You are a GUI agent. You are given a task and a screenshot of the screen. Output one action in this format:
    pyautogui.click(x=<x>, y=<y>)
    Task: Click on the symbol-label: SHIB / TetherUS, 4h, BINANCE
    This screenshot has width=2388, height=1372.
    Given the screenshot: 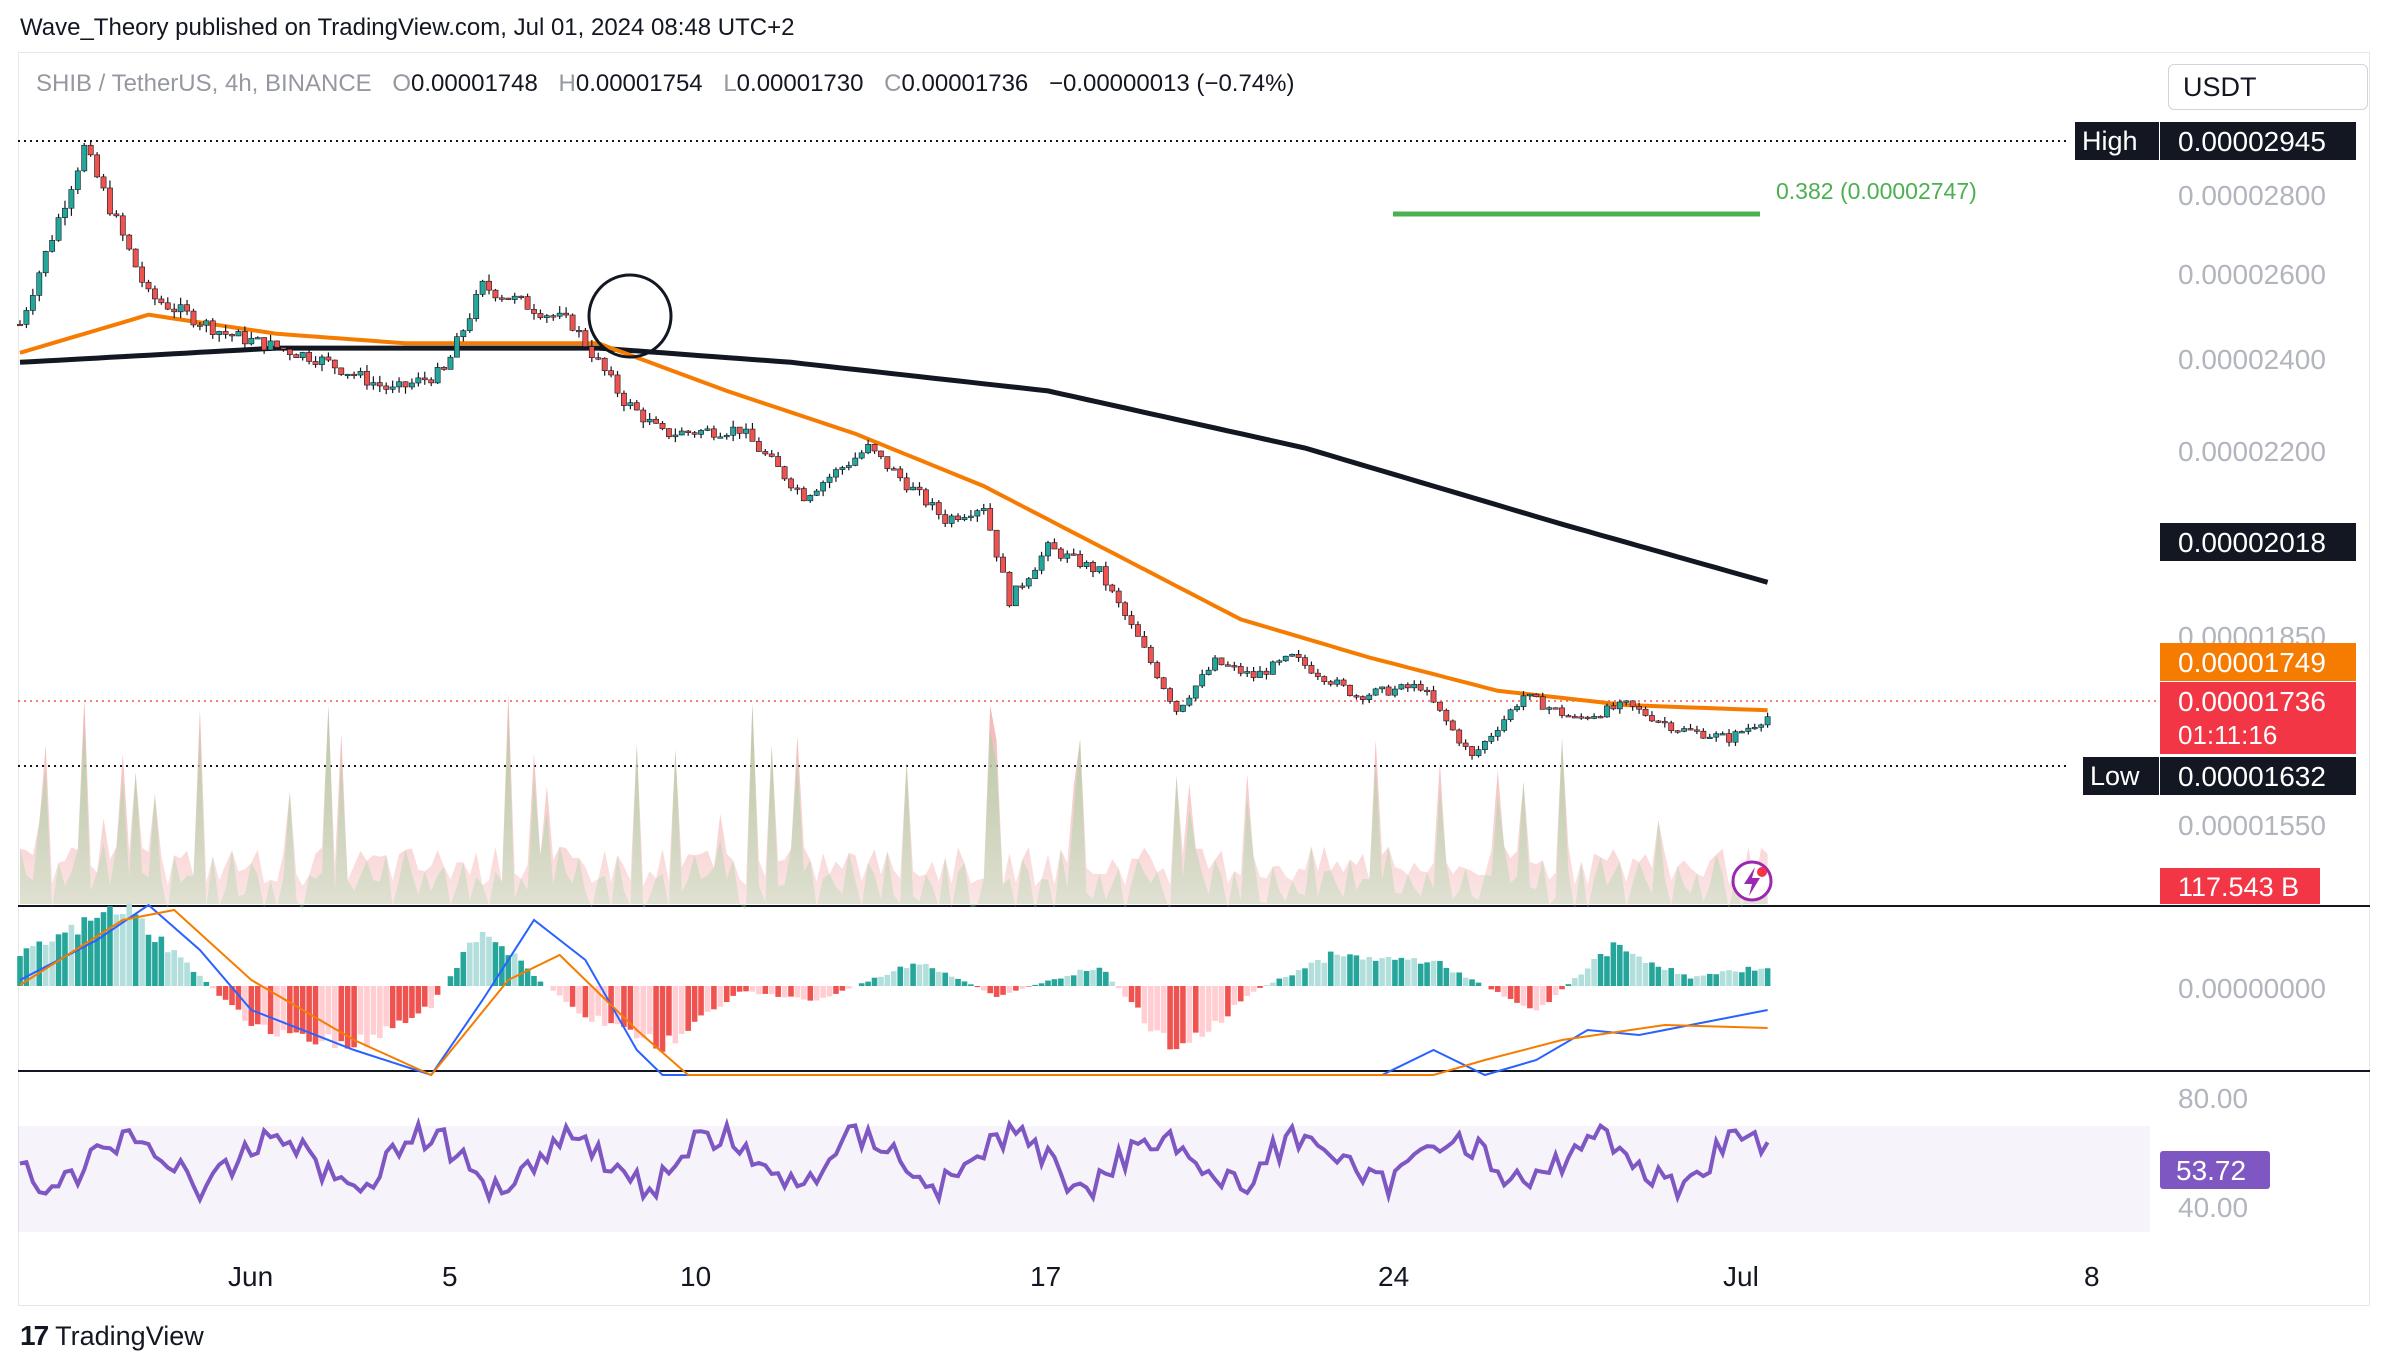 What is the action you would take?
    pyautogui.click(x=204, y=83)
    